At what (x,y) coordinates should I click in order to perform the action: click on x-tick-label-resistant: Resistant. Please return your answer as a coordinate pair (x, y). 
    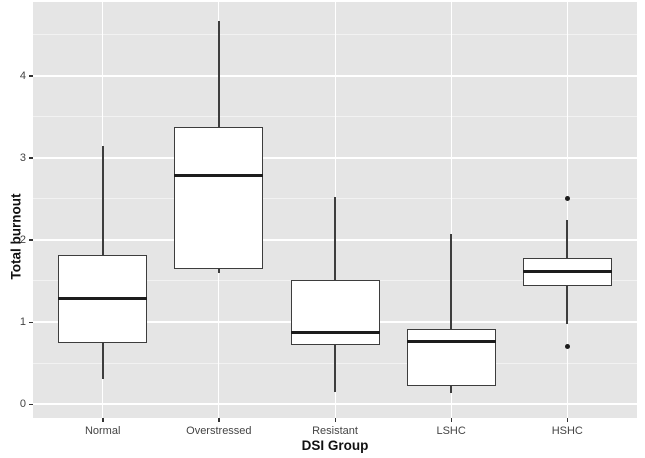
    Looking at the image, I should click on (335, 431).